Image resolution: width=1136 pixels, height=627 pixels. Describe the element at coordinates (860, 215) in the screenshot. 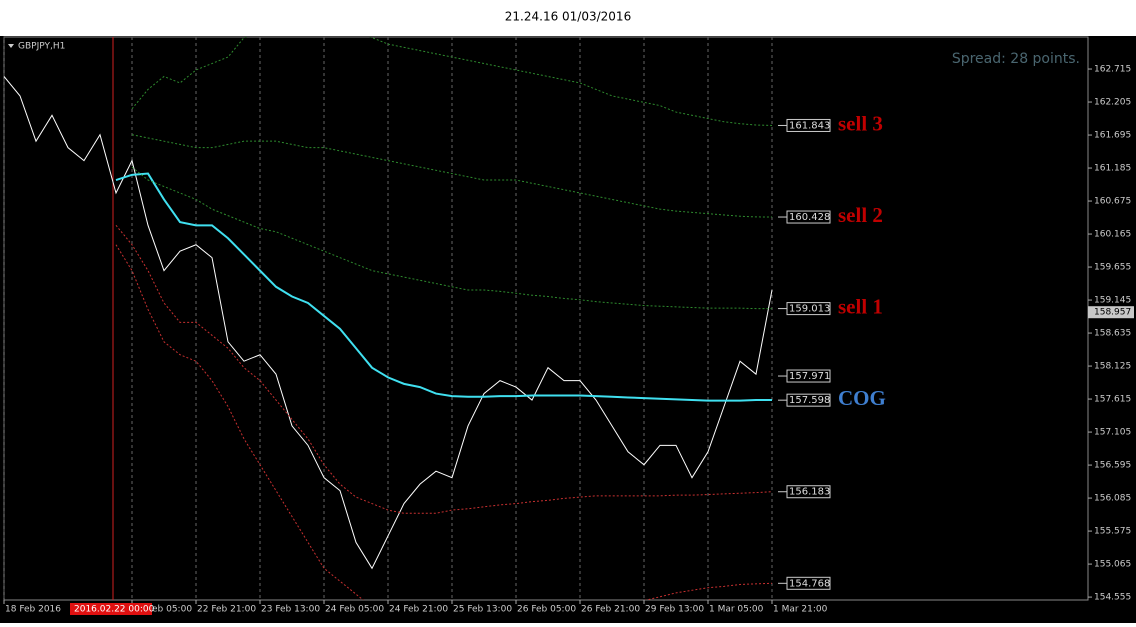

I see `level-label: sell 2` at that location.